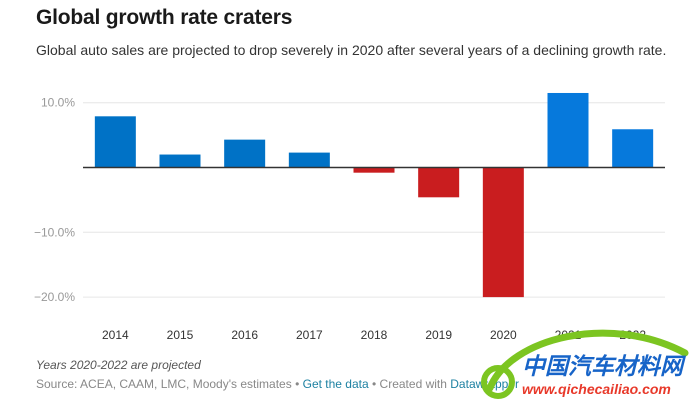 The image size is (695, 403). I want to click on watermark-q-icon, so click(498, 382).